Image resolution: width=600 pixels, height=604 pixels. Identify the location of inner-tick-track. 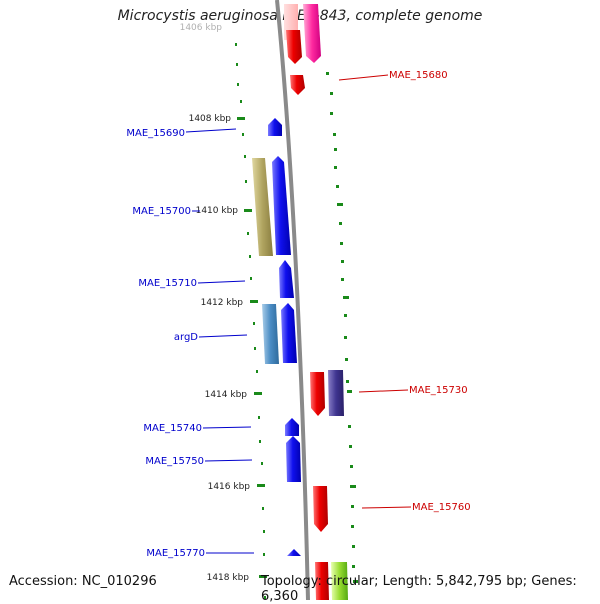
(251, 321).